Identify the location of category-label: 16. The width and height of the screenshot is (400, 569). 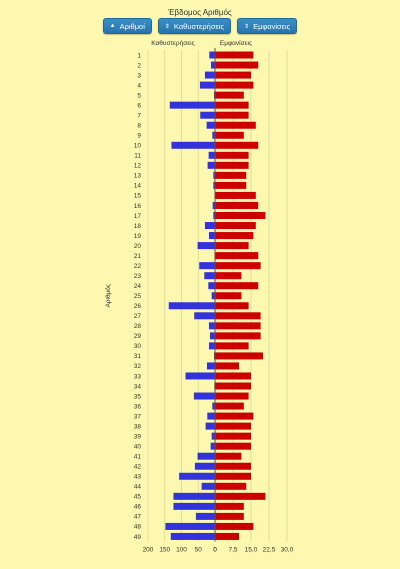
(138, 206).